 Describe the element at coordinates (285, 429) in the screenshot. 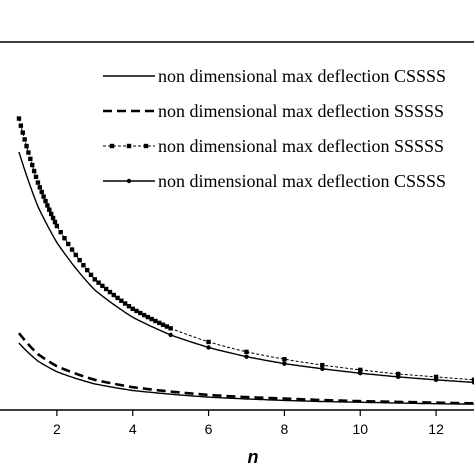

I see `x-tick-label: 8` at that location.